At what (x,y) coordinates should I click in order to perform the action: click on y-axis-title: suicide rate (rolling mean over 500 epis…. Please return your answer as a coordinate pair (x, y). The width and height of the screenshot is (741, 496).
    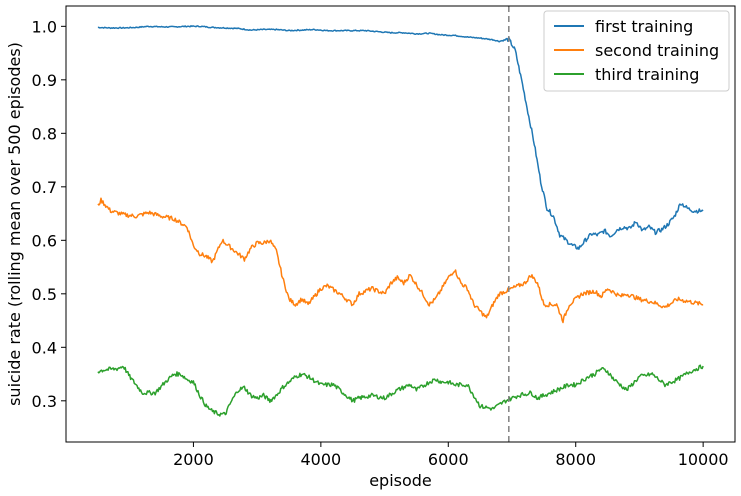
    Looking at the image, I should click on (14, 224).